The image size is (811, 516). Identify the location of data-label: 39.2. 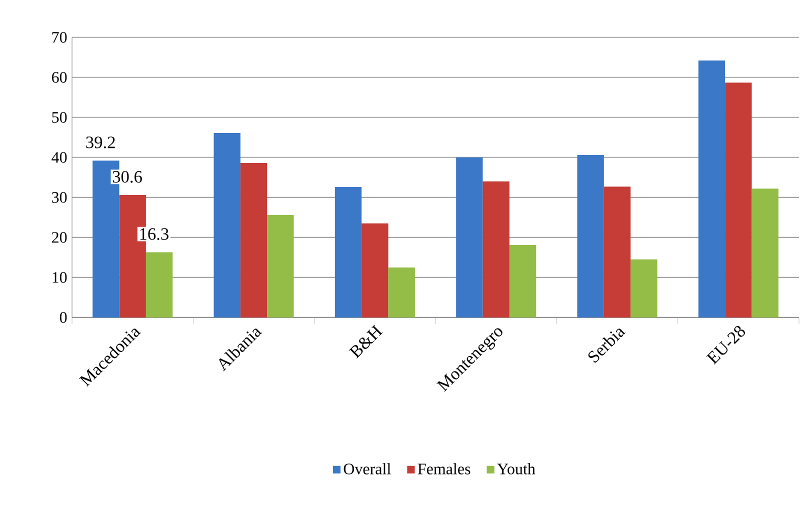
(100, 142).